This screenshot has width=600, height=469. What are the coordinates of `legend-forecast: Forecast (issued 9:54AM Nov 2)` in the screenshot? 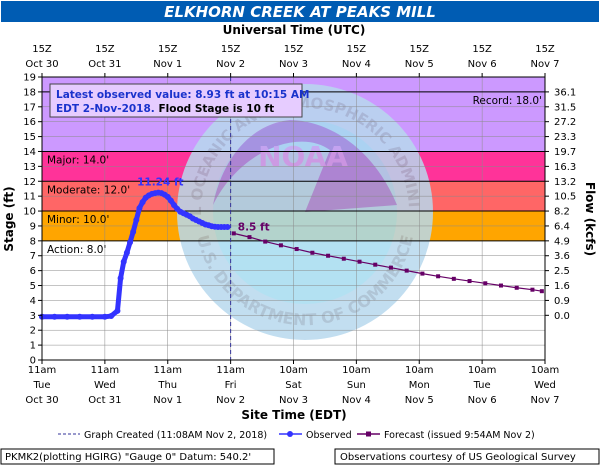 It's located at (459, 435).